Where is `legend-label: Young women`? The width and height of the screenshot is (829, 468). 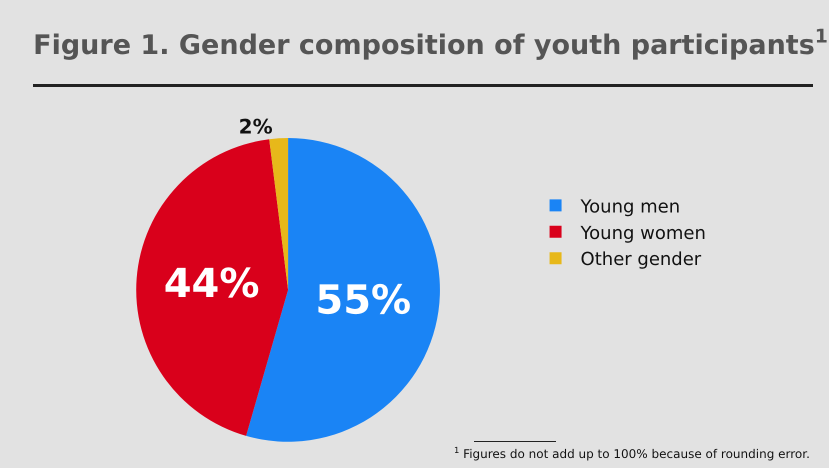
legend-label: Young women is located at coordinates (643, 233).